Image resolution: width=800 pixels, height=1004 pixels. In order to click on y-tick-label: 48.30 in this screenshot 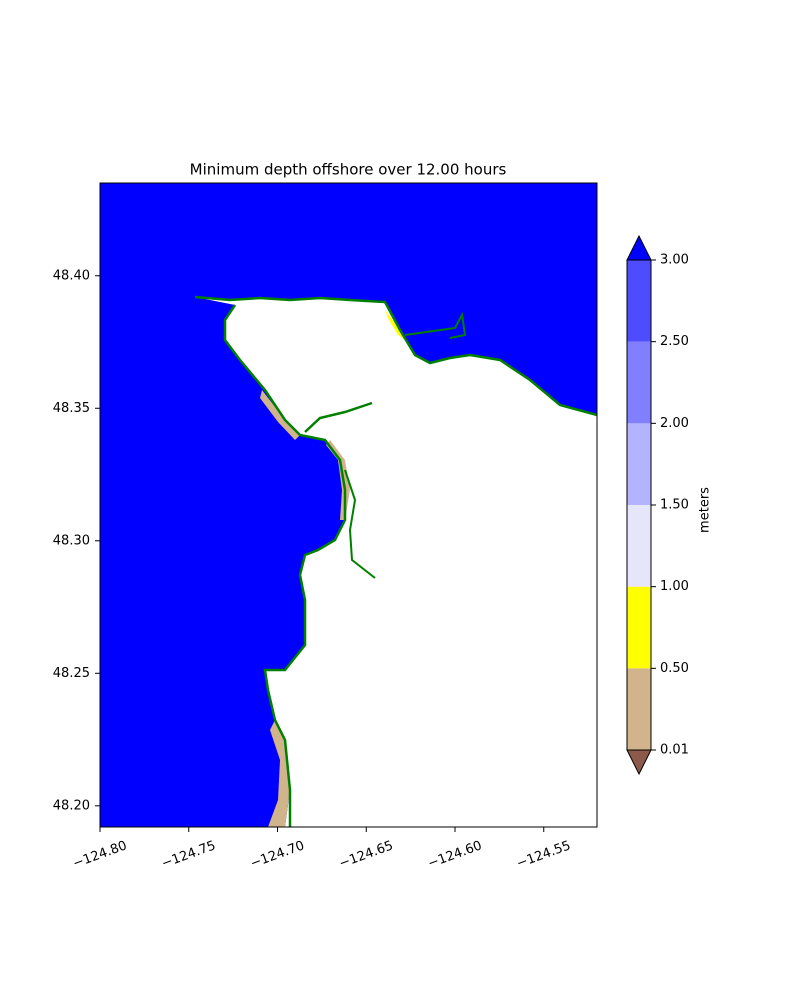, I will do `click(71, 540)`.